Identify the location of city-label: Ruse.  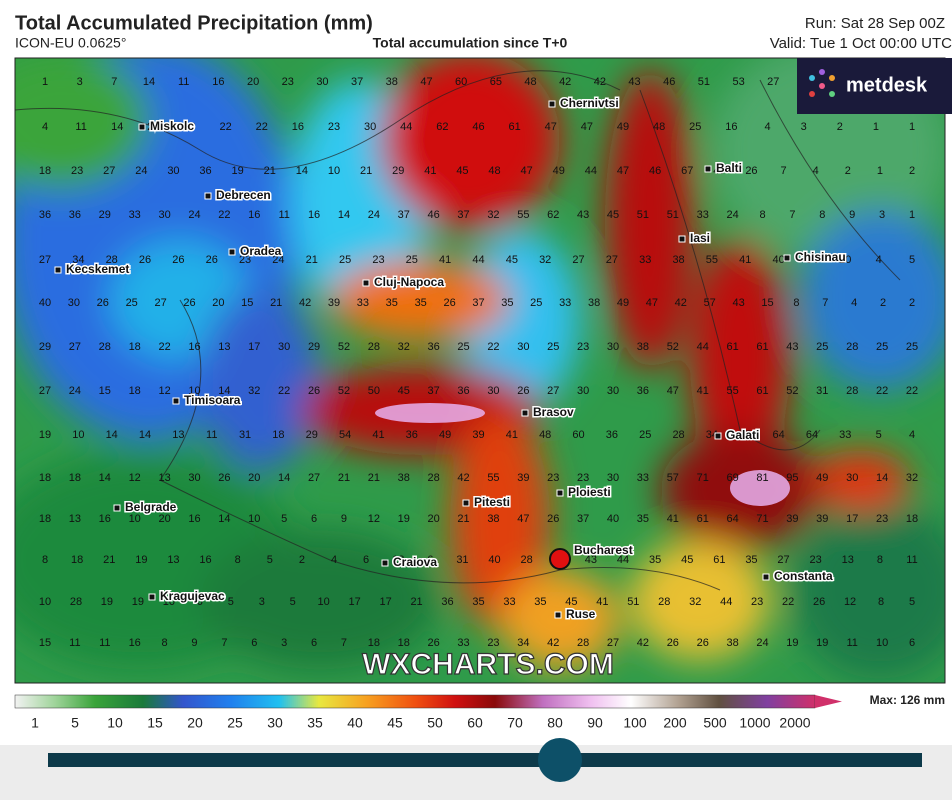
(581, 614).